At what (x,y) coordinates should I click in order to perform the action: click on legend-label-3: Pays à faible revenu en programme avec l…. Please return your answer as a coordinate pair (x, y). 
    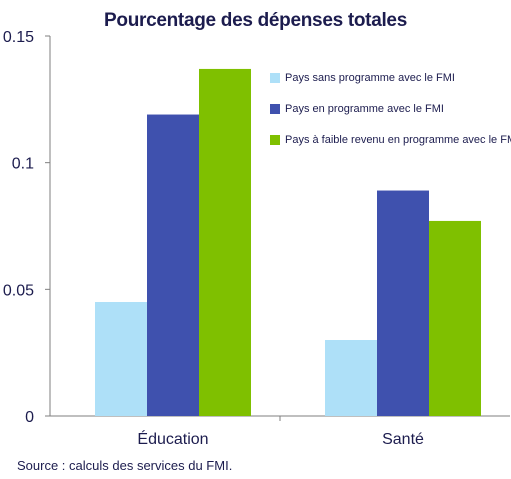
    Looking at the image, I should click on (398, 139).